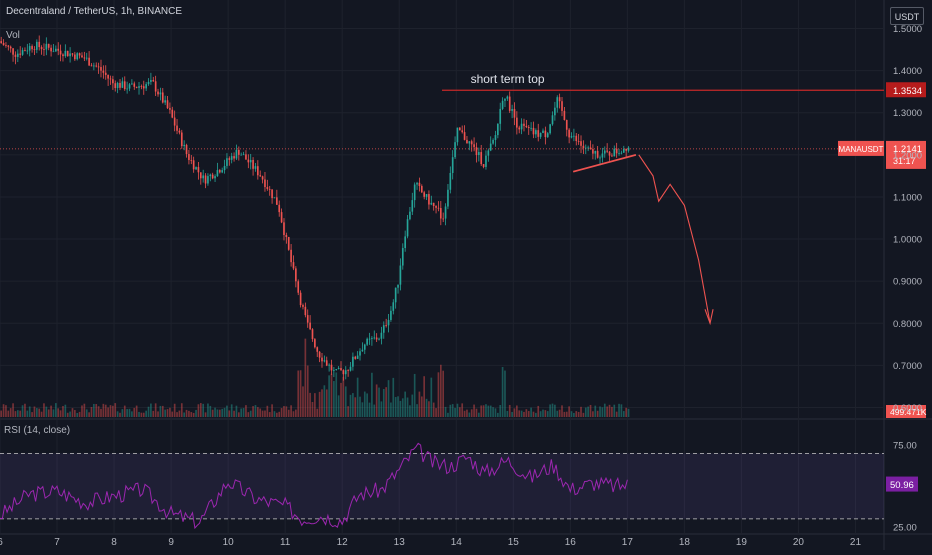 Image resolution: width=932 pixels, height=555 pixels. What do you see at coordinates (57, 542) in the screenshot?
I see `date-tick-label: 7` at bounding box center [57, 542].